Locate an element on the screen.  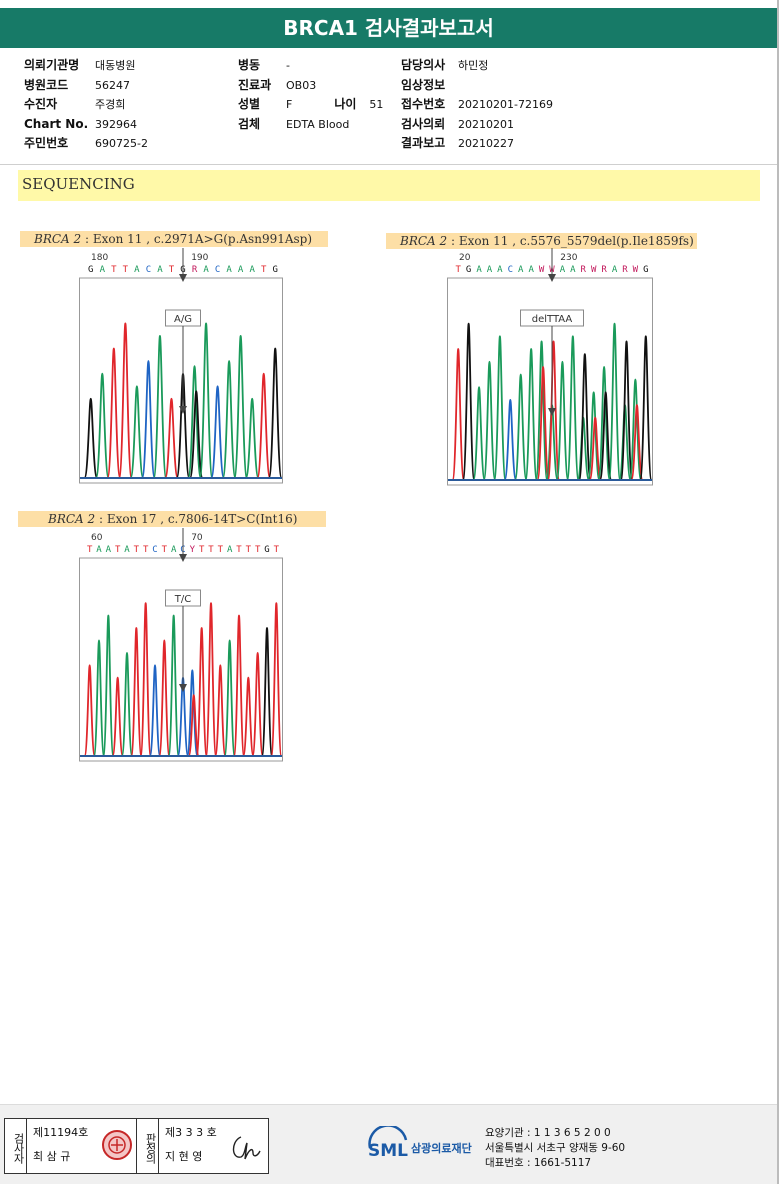
chromatogram-3: 6070TAATATTCTACYTTTATTTGTT/C is located at coordinates (181, 645).